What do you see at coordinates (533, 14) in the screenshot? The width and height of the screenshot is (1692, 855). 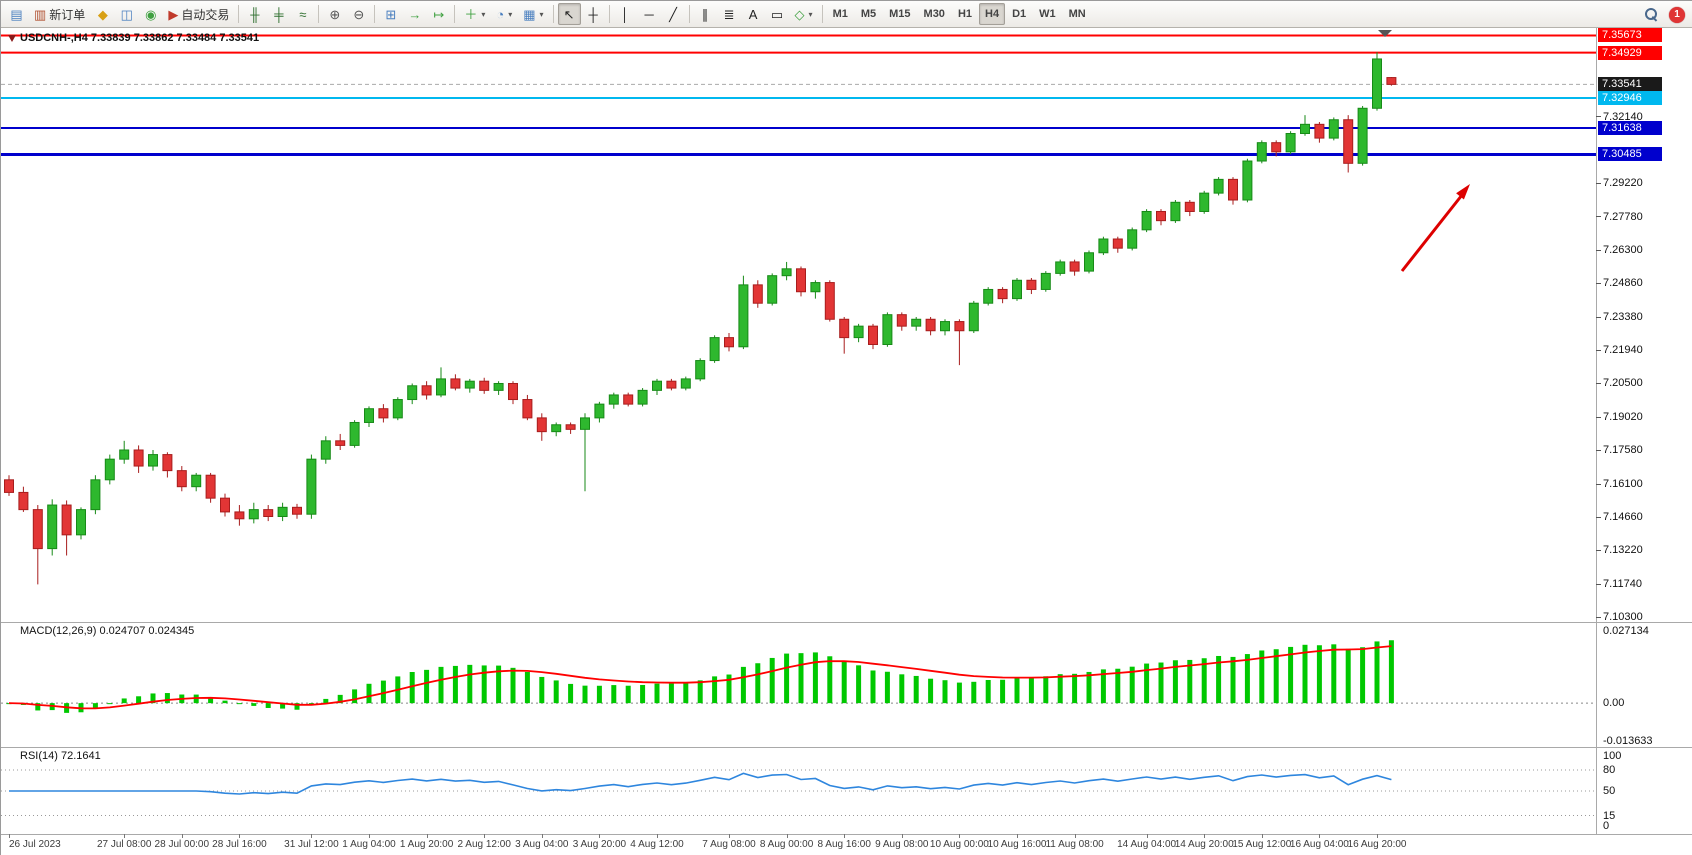 I see `templates-button: ▦ ▾` at bounding box center [533, 14].